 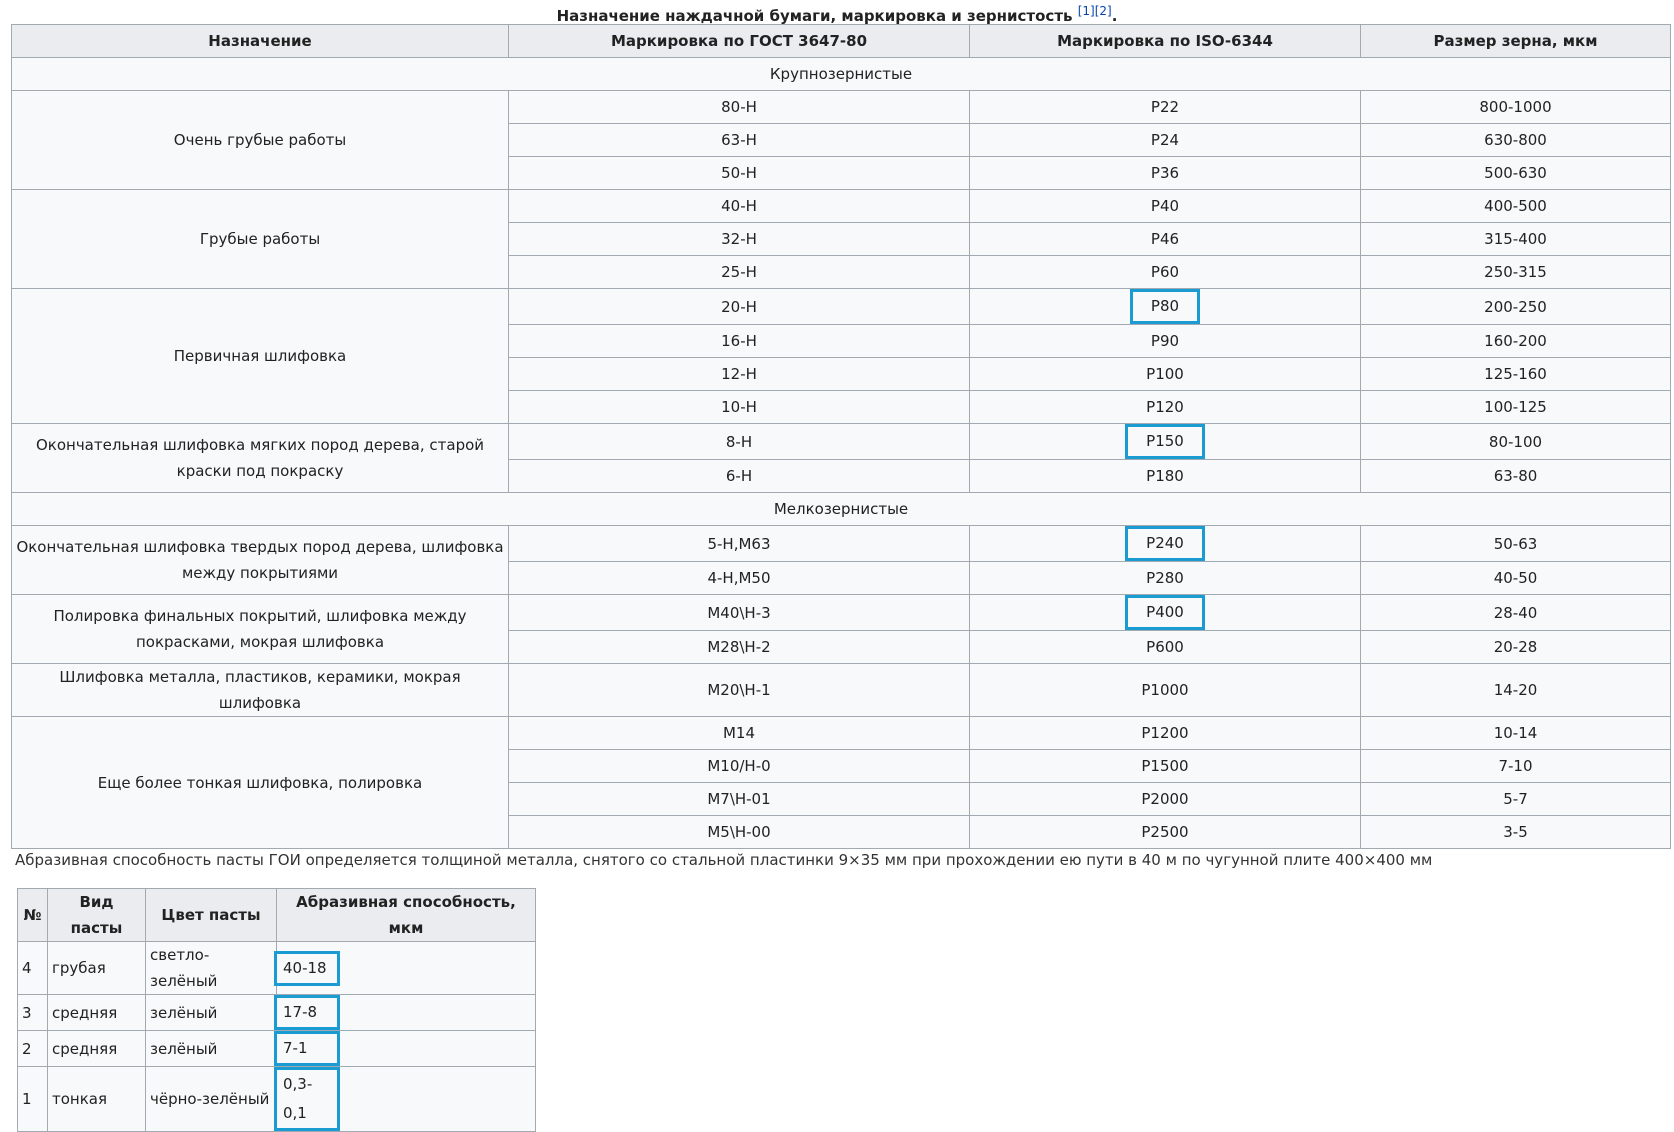 What do you see at coordinates (32, 1048) in the screenshot?
I see `cell: 2` at bounding box center [32, 1048].